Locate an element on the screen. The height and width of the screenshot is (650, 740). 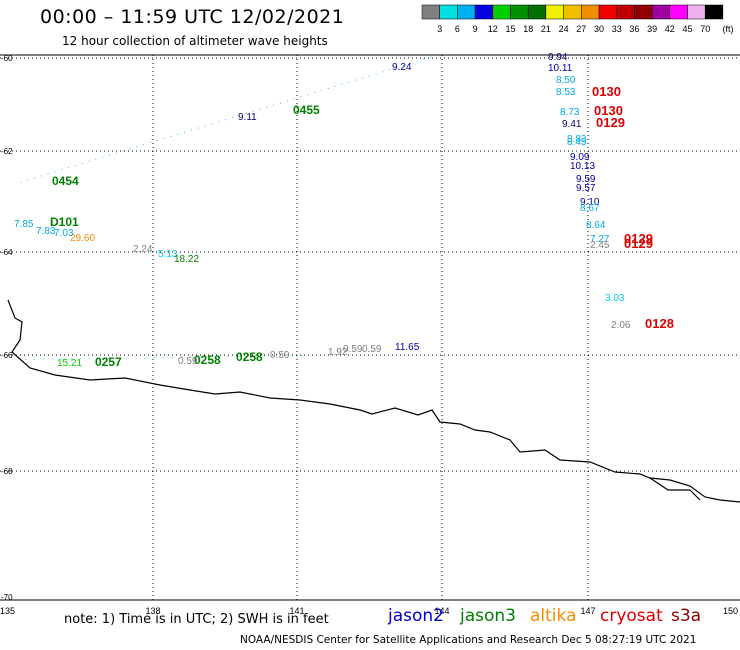
color-scale-label: 24 is located at coordinates (564, 29).